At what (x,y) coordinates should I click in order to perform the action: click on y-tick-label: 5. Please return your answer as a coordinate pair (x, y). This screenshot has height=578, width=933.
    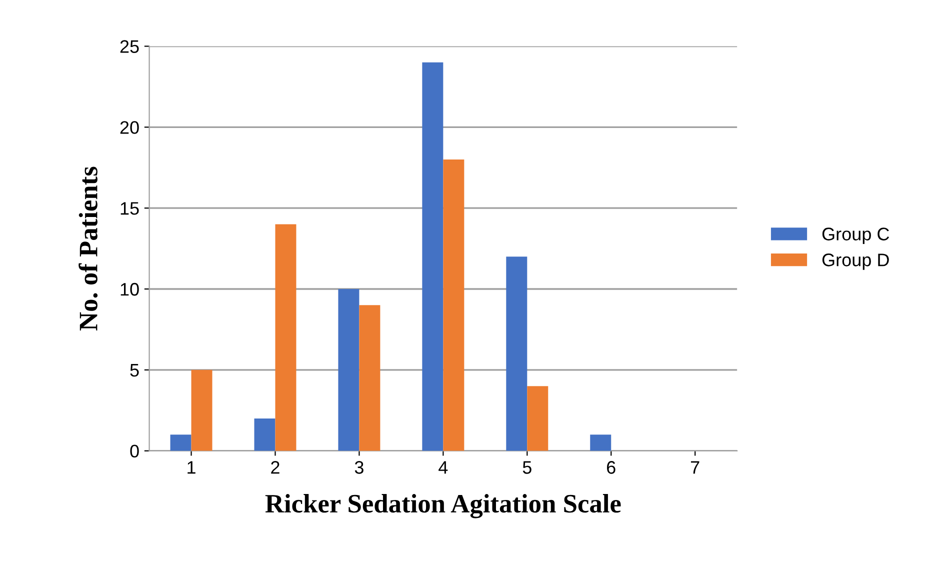
    Looking at the image, I should click on (134, 370).